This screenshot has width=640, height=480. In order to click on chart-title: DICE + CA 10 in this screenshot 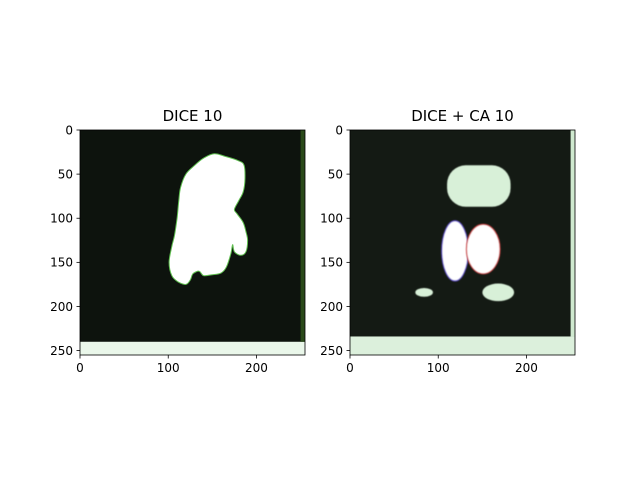, I will do `click(462, 116)`.